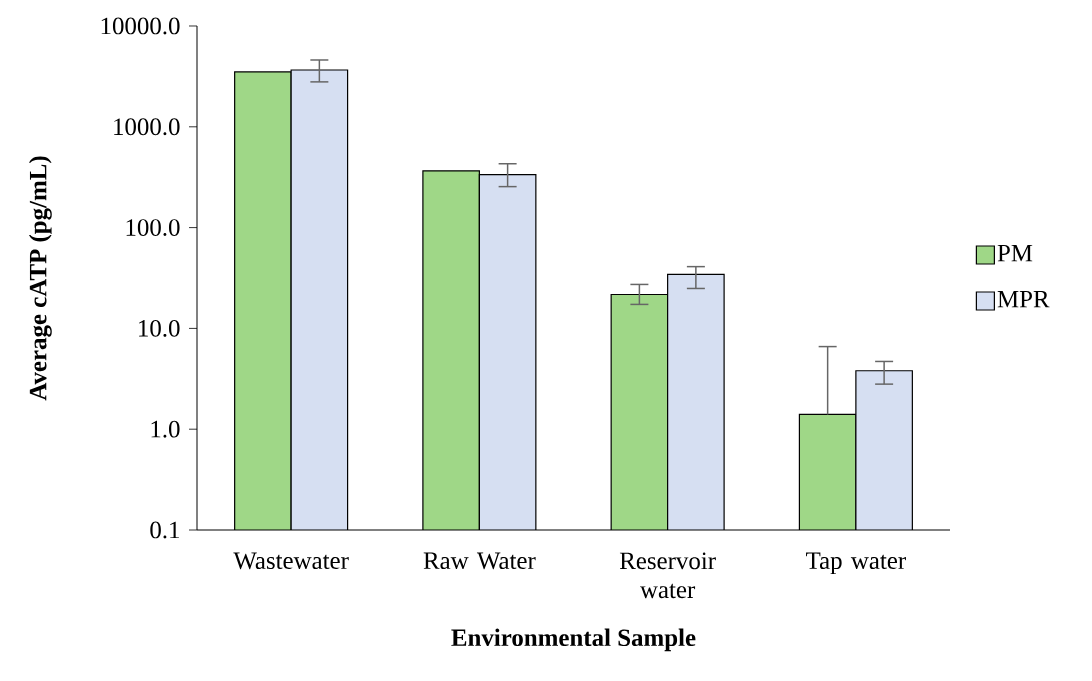 The image size is (1092, 681). What do you see at coordinates (856, 563) in the screenshot?
I see `x-tick-label: Tap water` at bounding box center [856, 563].